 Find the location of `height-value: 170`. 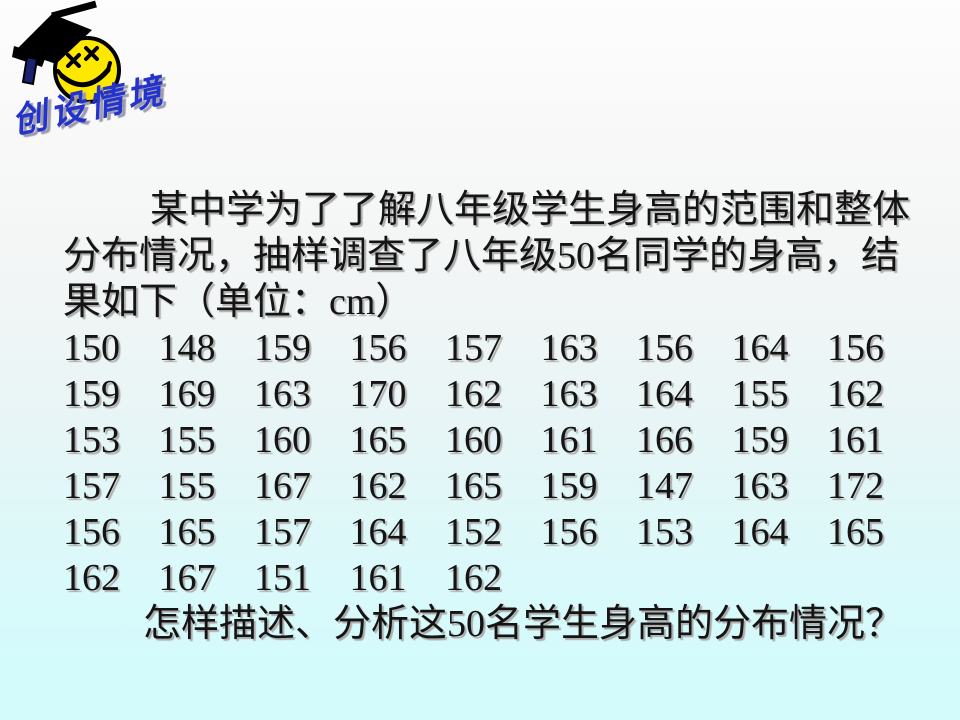

height-value: 170 is located at coordinates (378, 394).